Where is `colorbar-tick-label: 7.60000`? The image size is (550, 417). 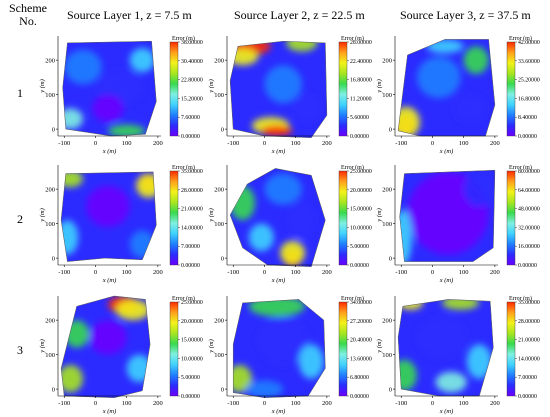
colorbar-tick-label: 7.60000 is located at coordinates (190, 118).